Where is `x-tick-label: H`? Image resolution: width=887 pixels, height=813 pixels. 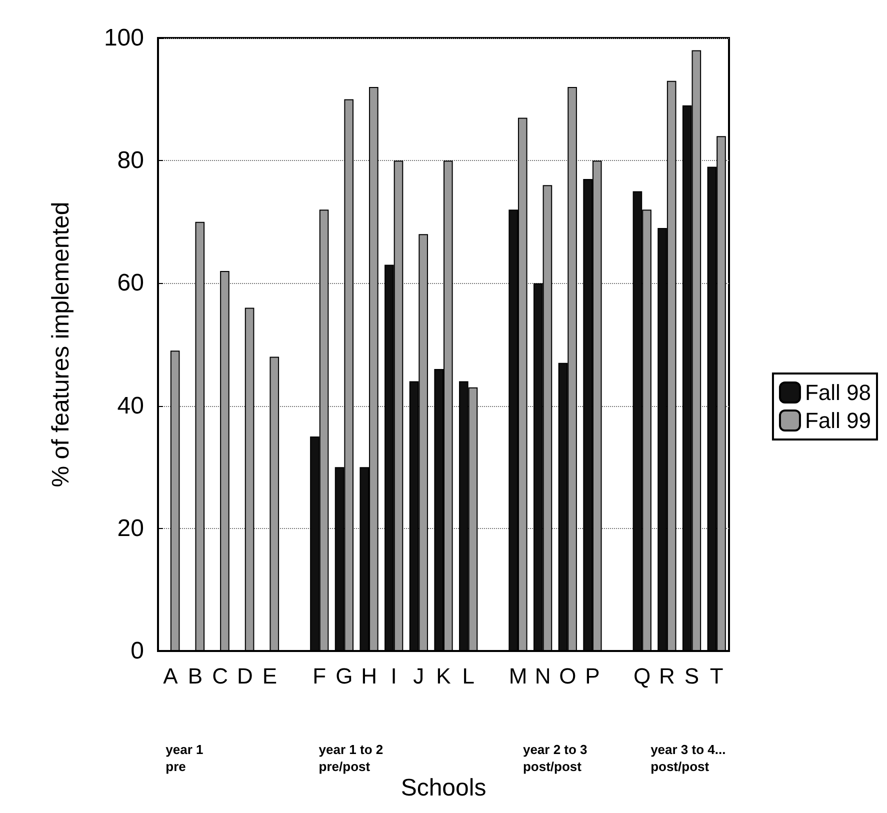 x-tick-label: H is located at coordinates (369, 676).